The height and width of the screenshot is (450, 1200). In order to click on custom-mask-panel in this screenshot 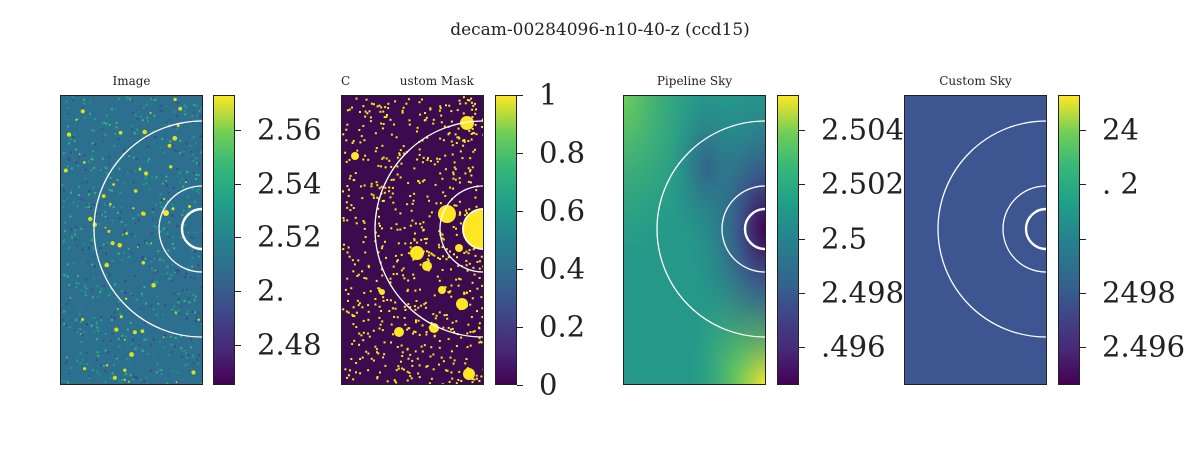, I will do `click(412, 240)`.